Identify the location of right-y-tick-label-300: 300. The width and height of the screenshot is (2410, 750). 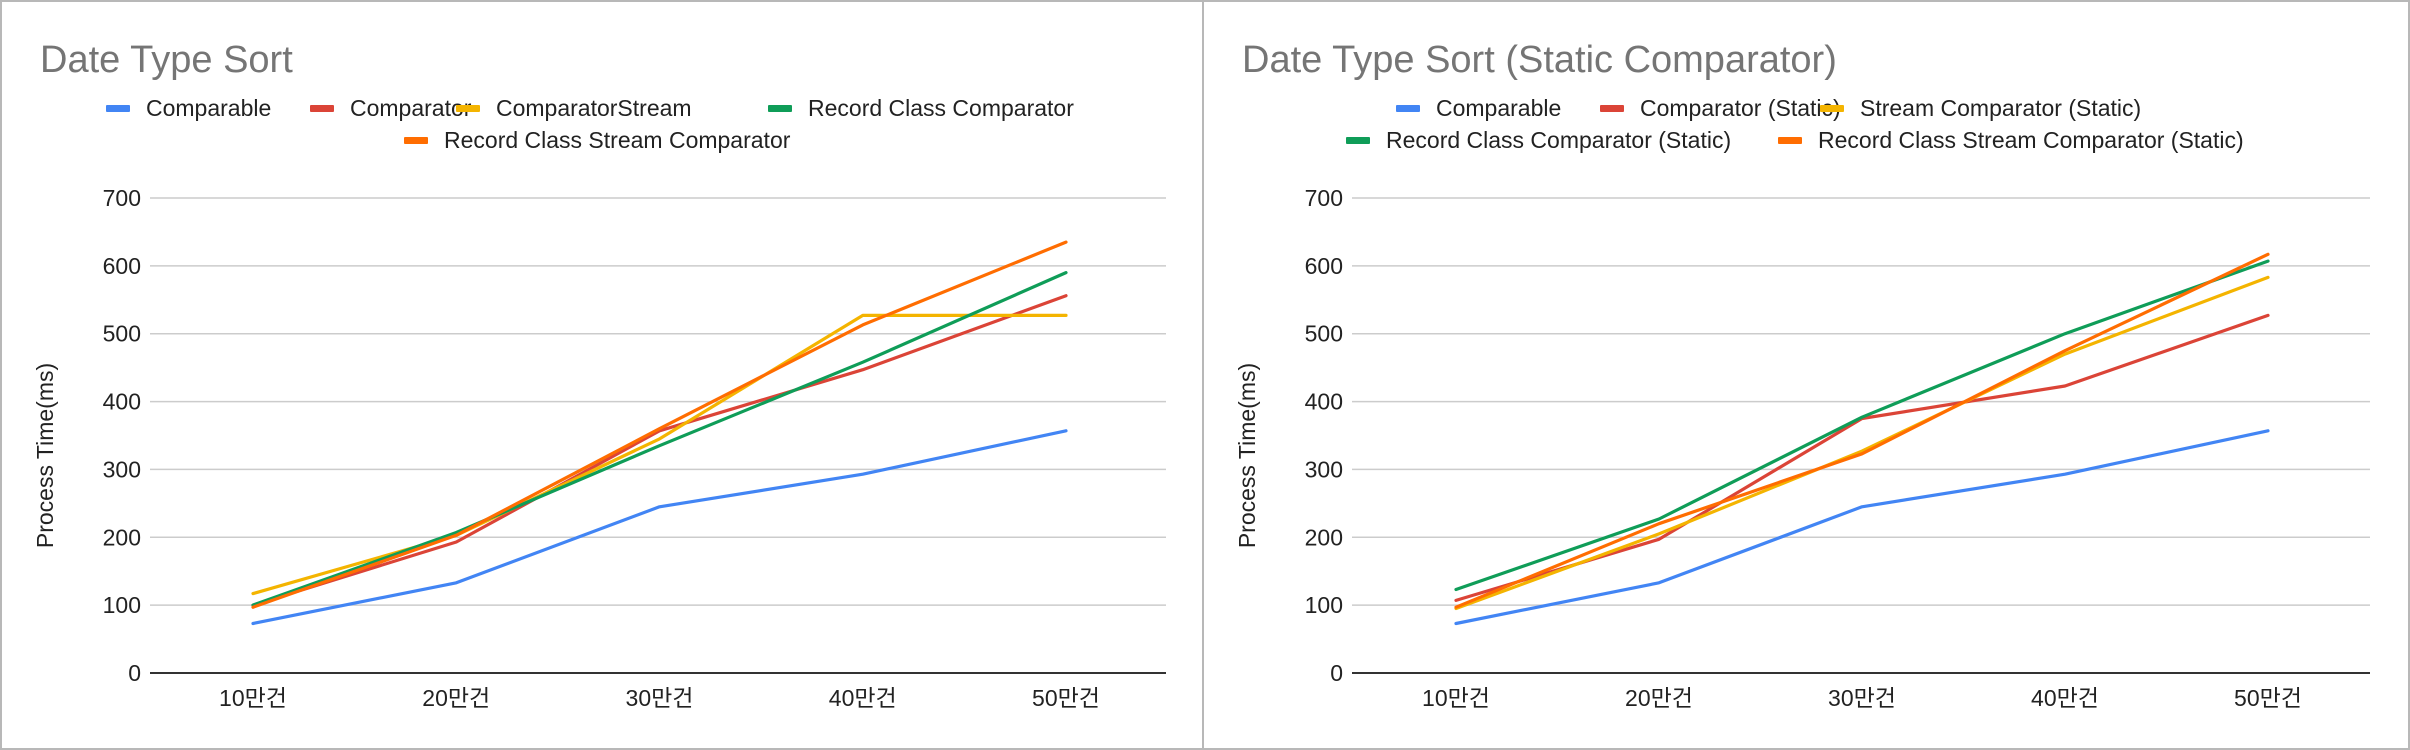
(1324, 469).